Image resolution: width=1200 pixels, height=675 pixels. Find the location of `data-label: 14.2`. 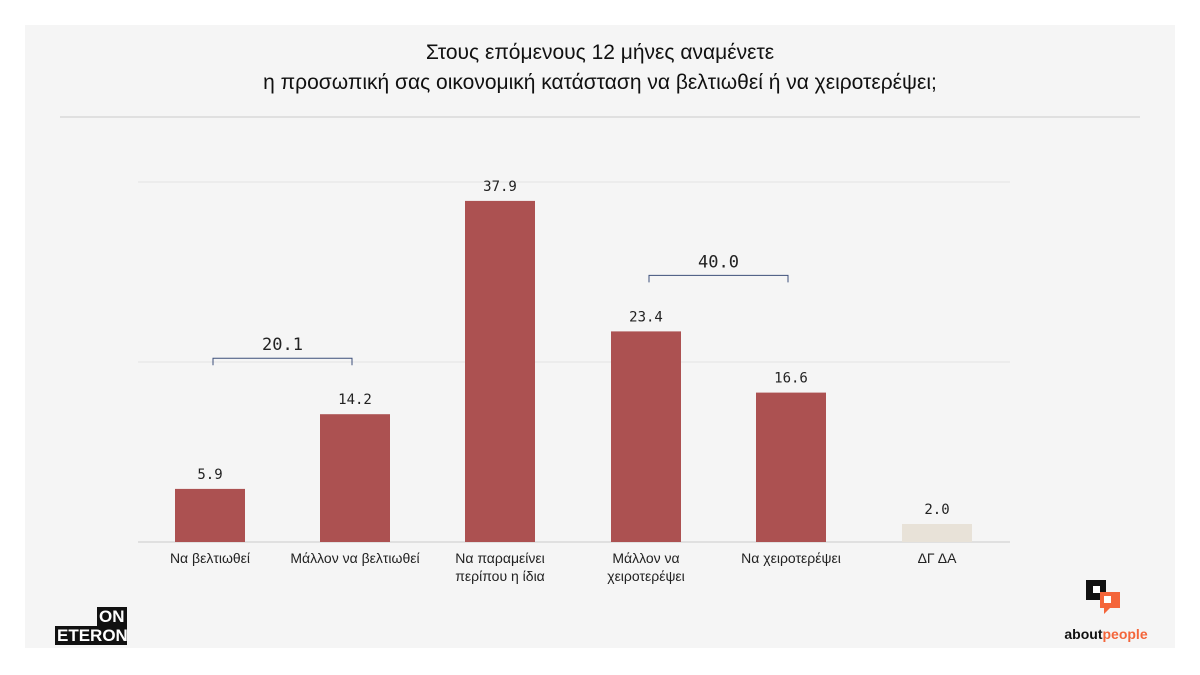

data-label: 14.2 is located at coordinates (355, 400).